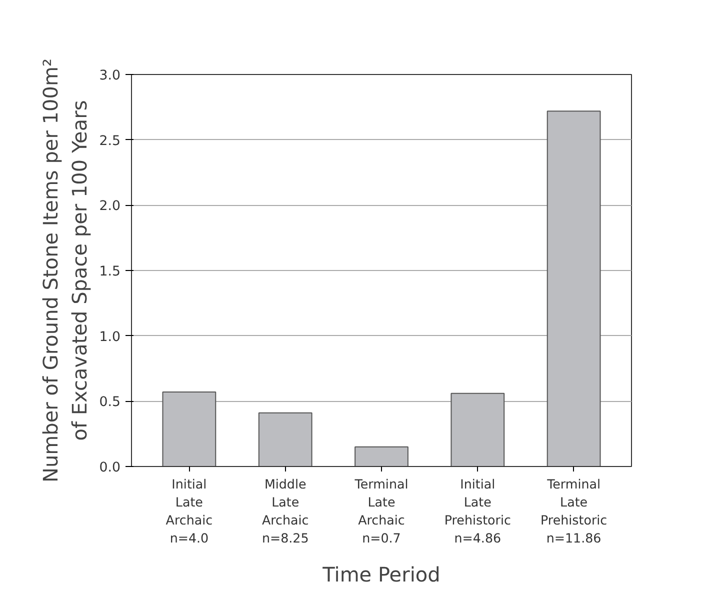 The width and height of the screenshot is (719, 614). What do you see at coordinates (110, 206) in the screenshot?
I see `y-tick-label: 2.0` at bounding box center [110, 206].